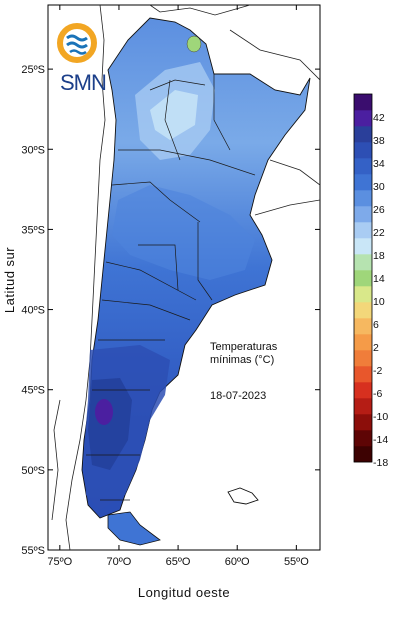  Describe the element at coordinates (119, 562) in the screenshot. I see `lon-tick-label: 70ºO` at that location.